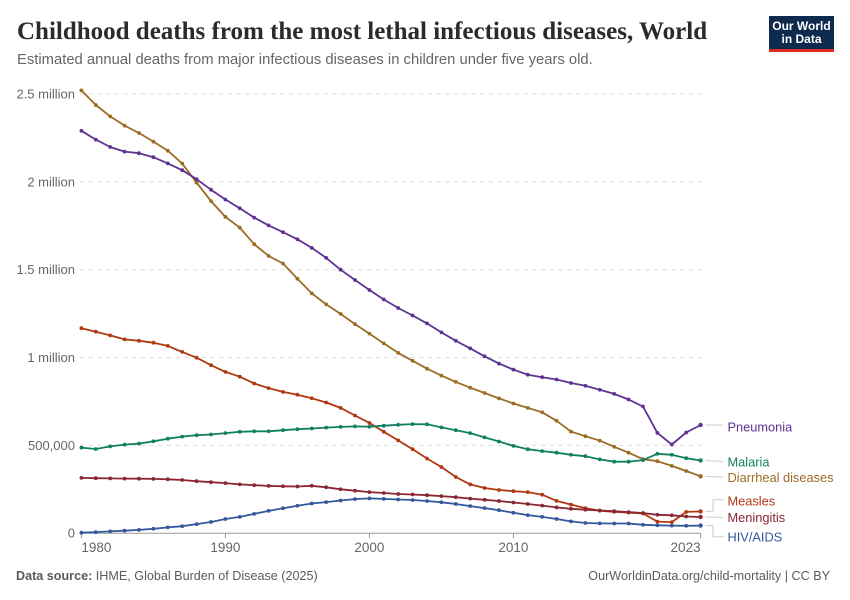  What do you see at coordinates (225, 547) in the screenshot?
I see `svg-text: 1990` at bounding box center [225, 547].